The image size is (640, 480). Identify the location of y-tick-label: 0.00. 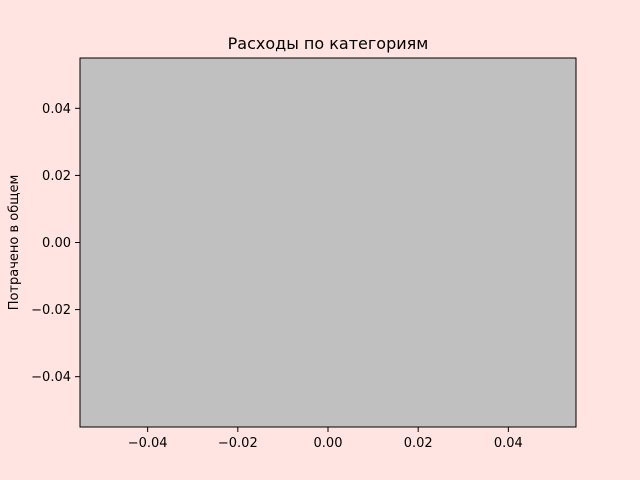
(56, 243).